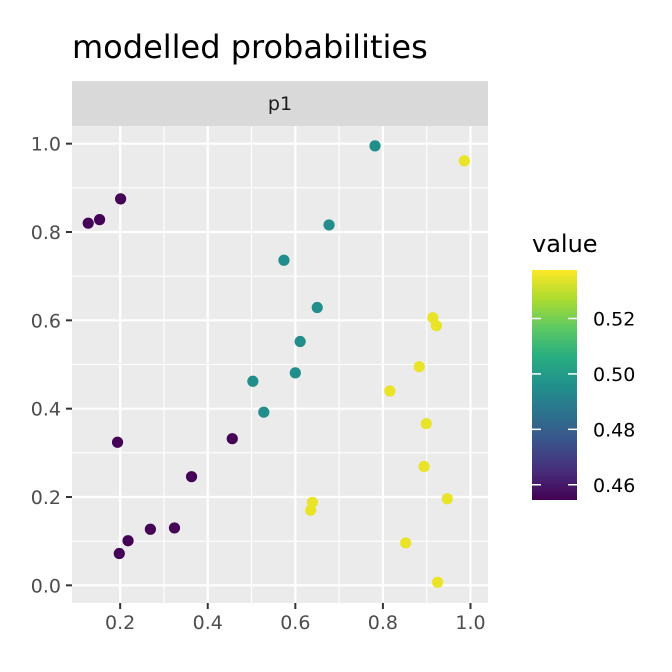  Describe the element at coordinates (46, 233) in the screenshot. I see `y-tick-label: 0.8` at that location.